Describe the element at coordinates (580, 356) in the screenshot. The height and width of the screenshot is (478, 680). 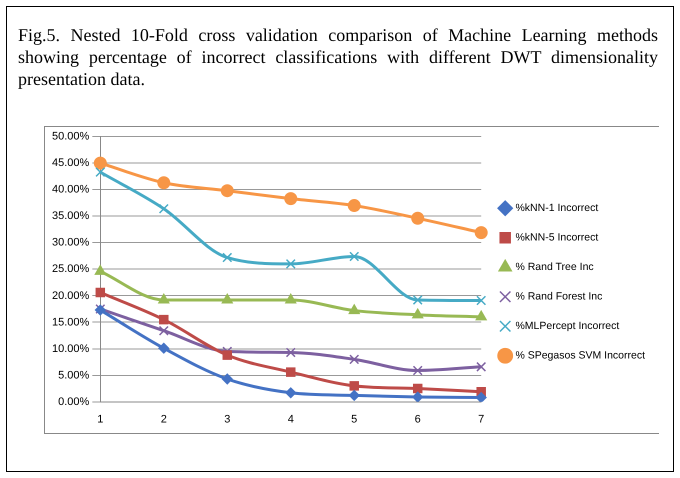
I see `legend-label: % SPegasos SVM Incorrect` at that location.